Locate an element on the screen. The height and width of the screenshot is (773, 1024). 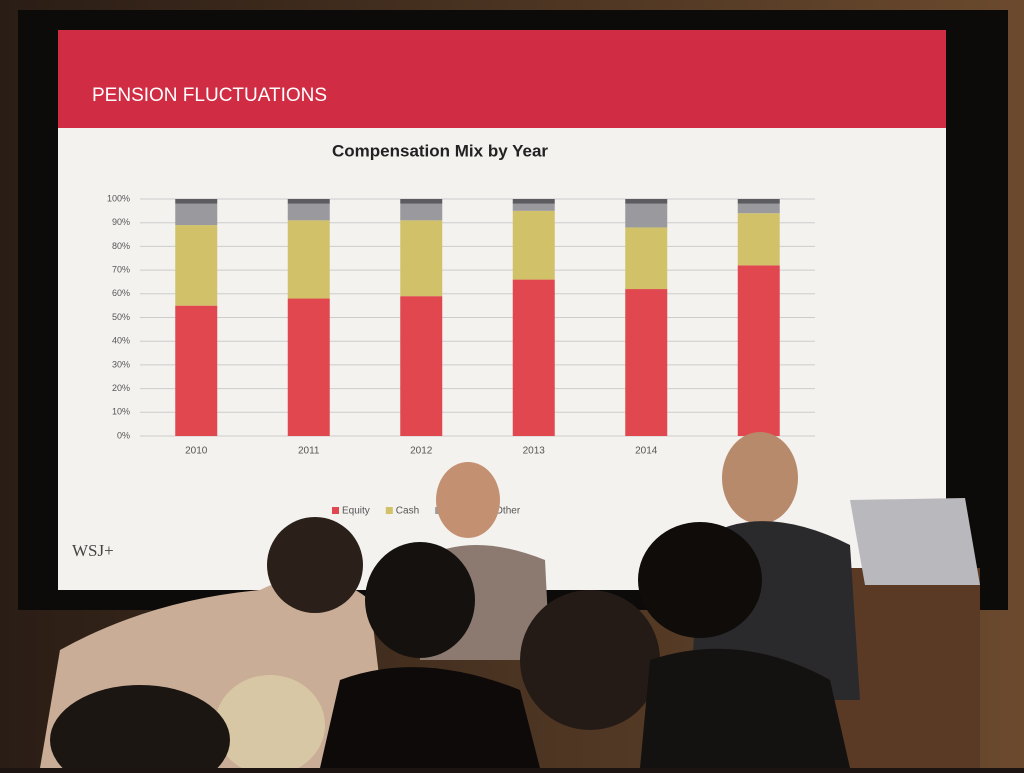
y-tick-label: 0% is located at coordinates (123, 435).